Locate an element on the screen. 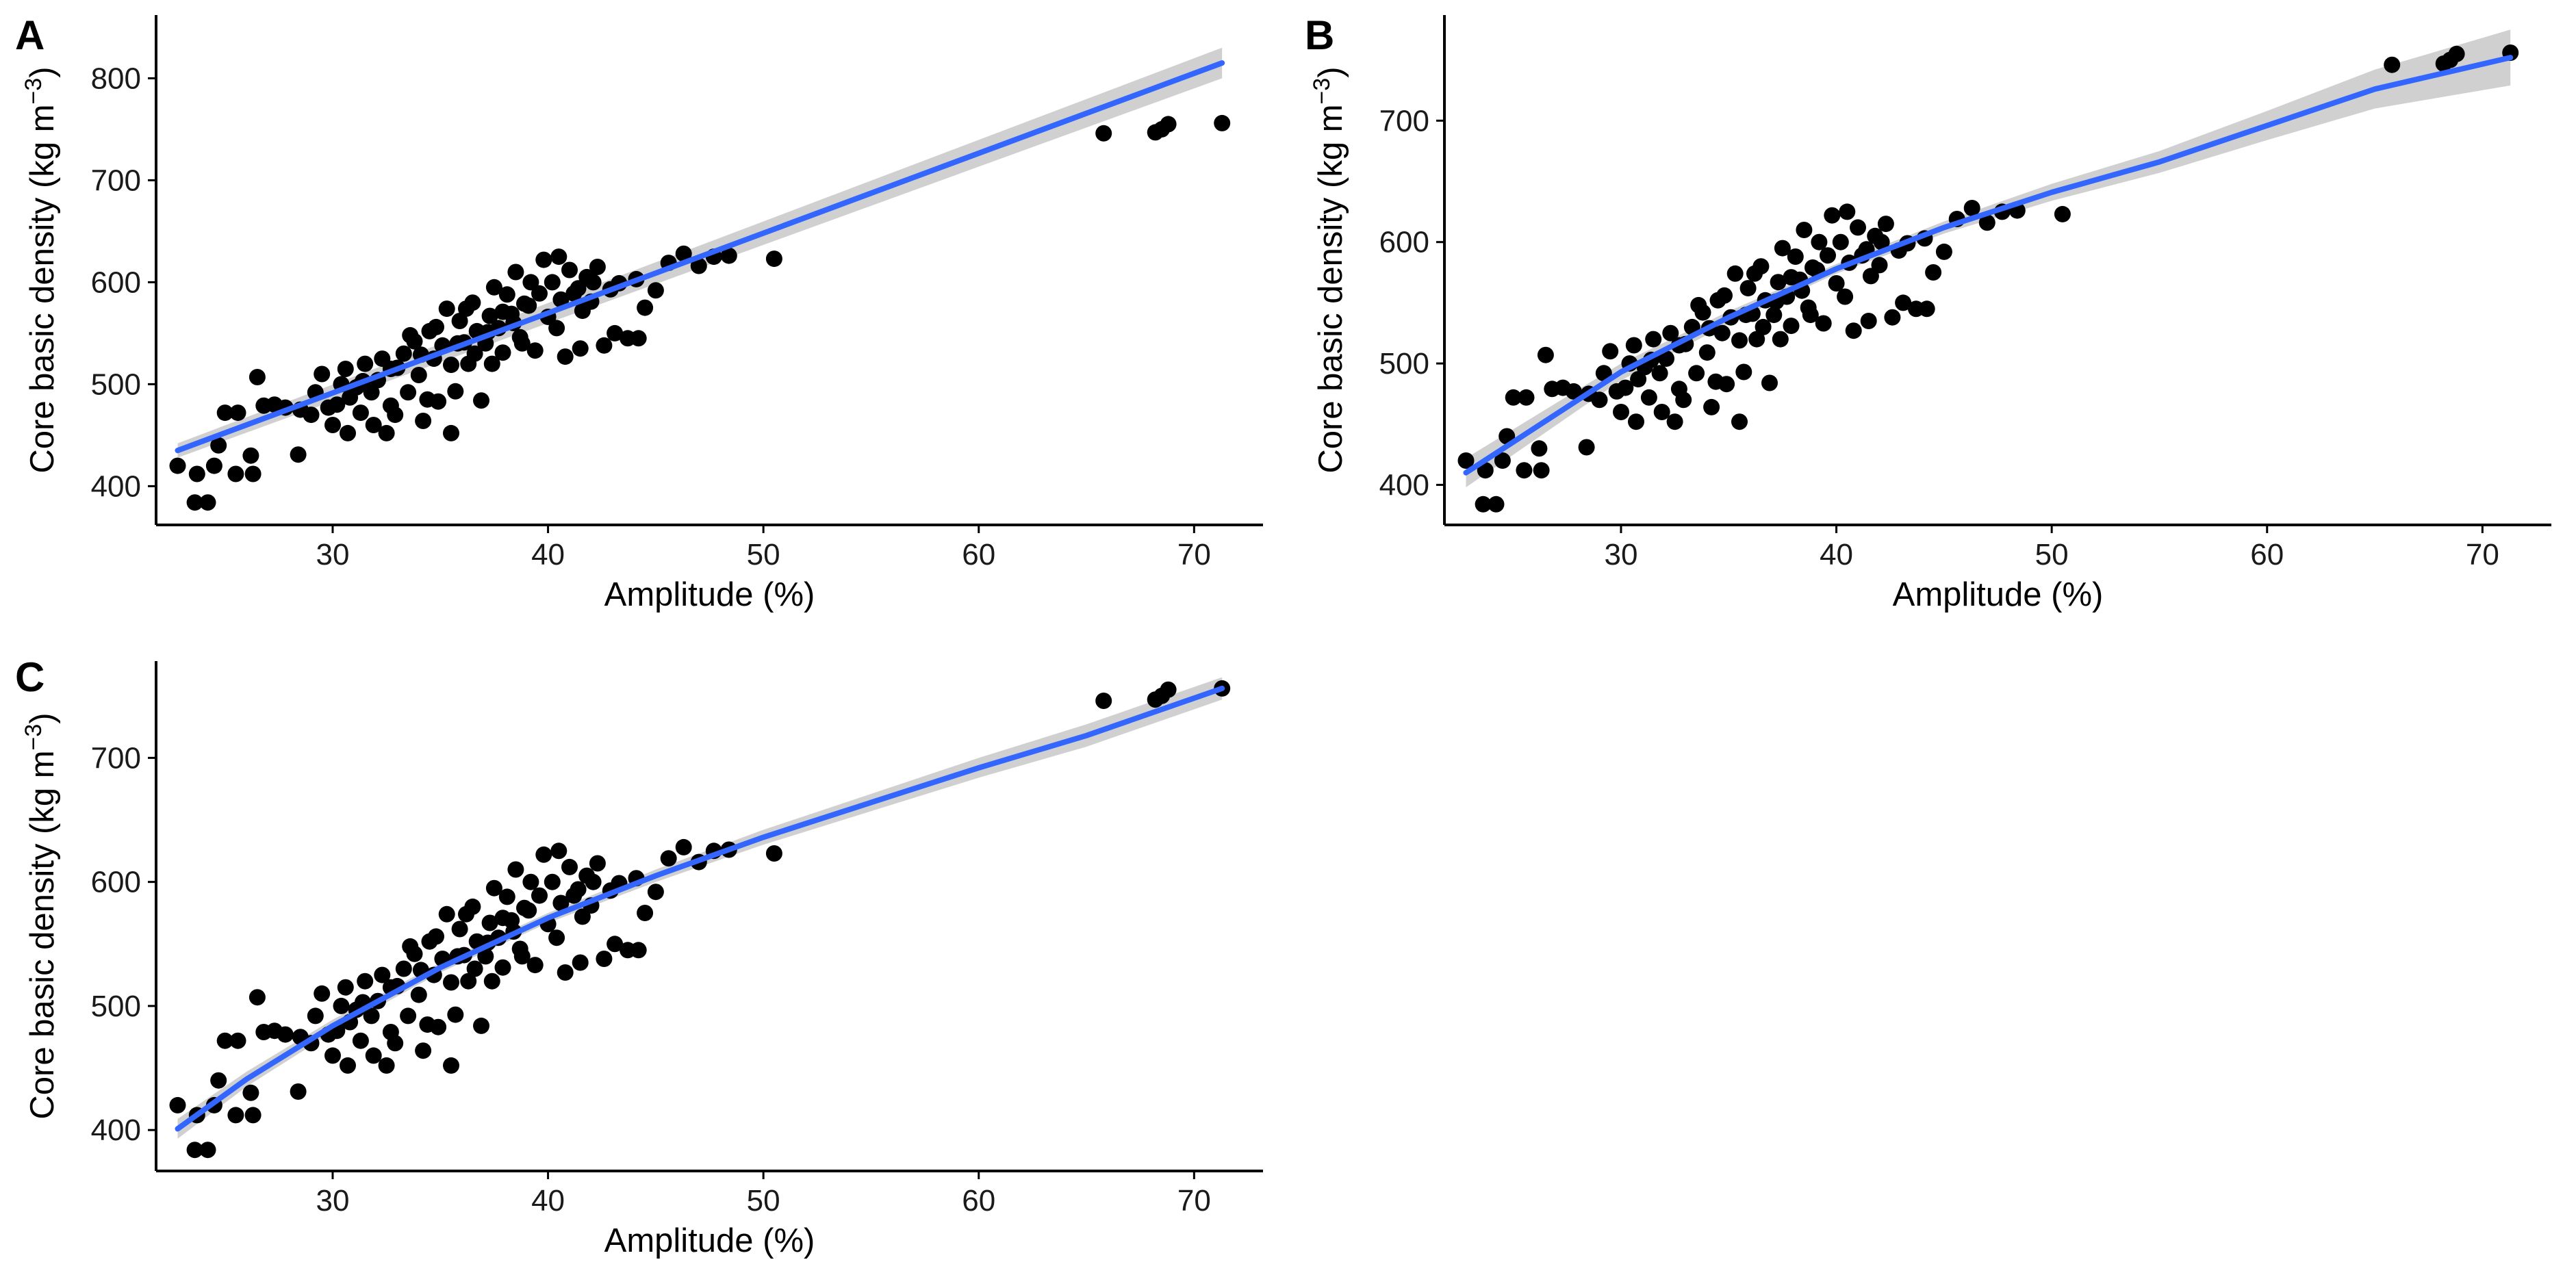 Image resolution: width=2576 pixels, height=1275 pixels. x-tick-label: 70 is located at coordinates (2482, 554).